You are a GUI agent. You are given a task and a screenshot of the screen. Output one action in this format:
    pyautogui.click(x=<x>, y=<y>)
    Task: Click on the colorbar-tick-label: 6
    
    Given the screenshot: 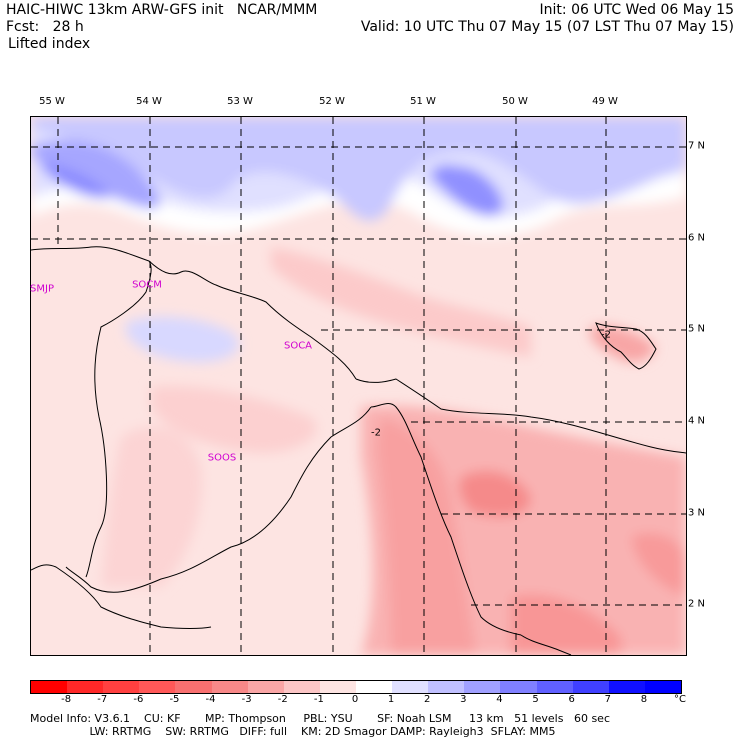 What is the action you would take?
    pyautogui.click(x=571, y=699)
    